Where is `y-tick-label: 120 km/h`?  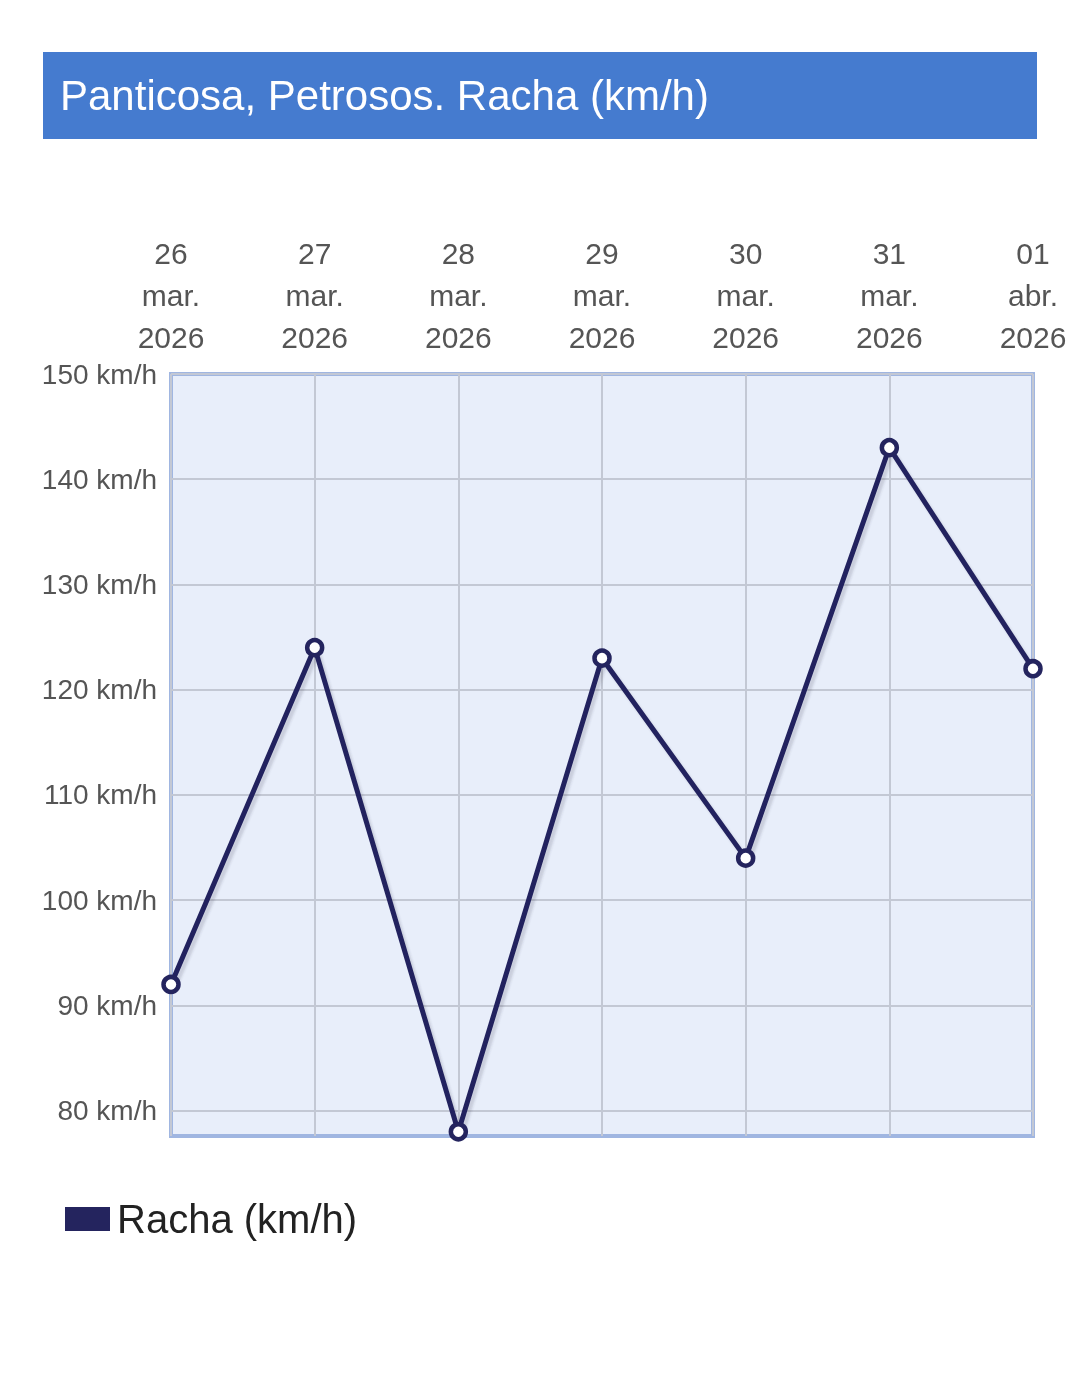 y-tick-label: 120 km/h is located at coordinates (99, 690).